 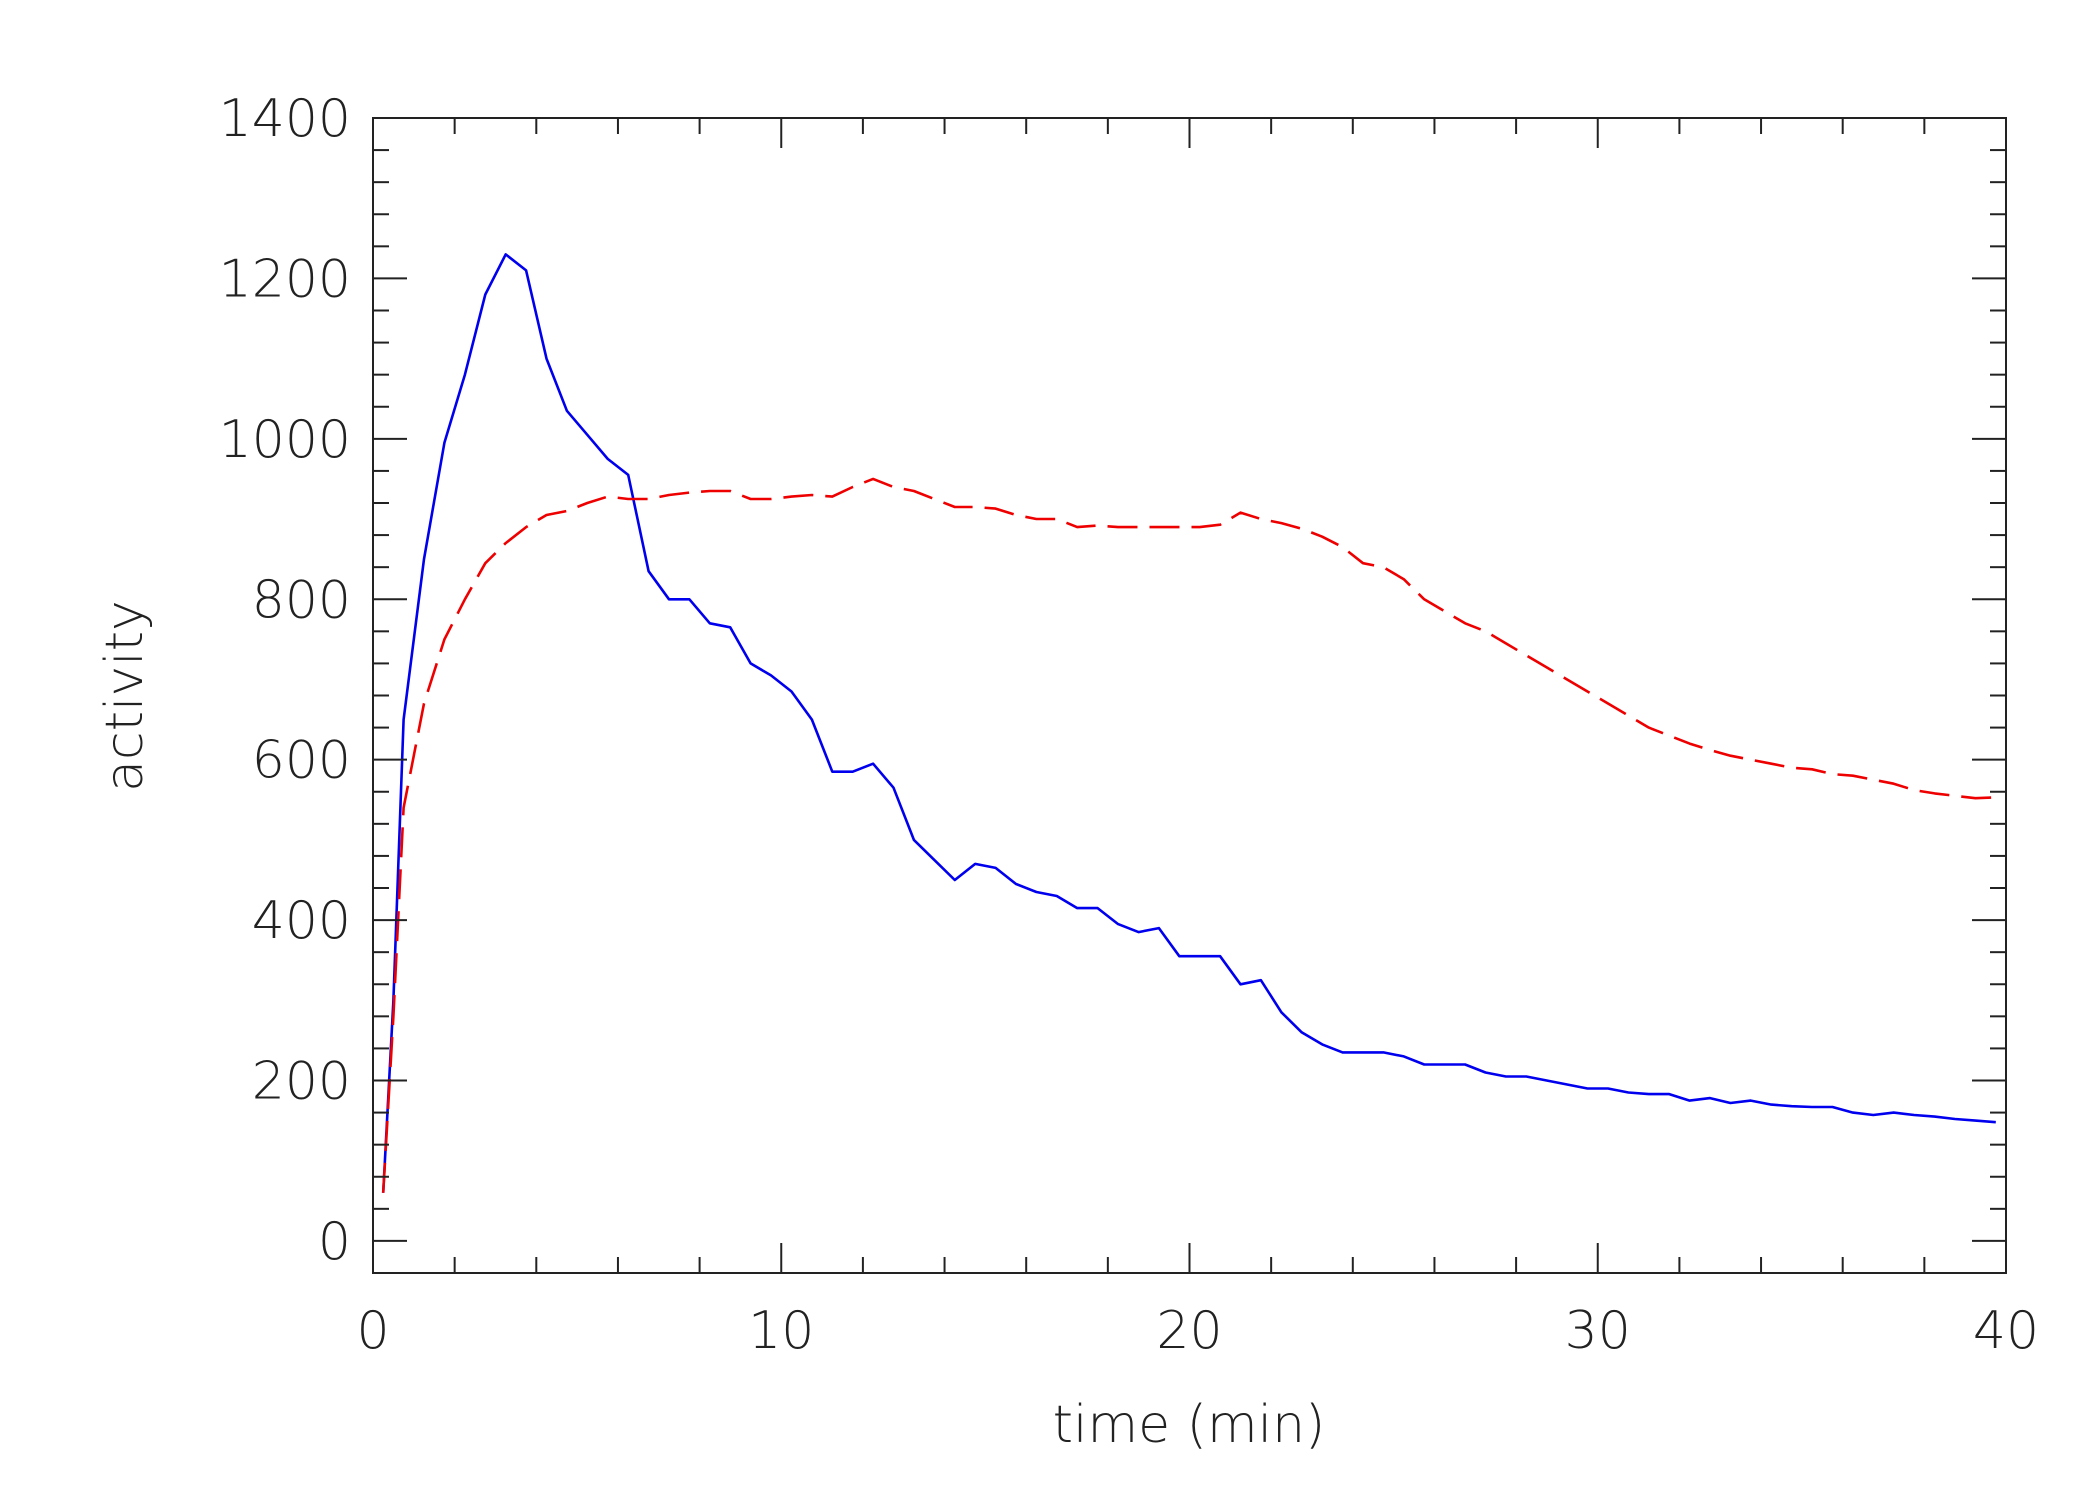 I want to click on x-tick-label: 30, so click(x=1598, y=1331).